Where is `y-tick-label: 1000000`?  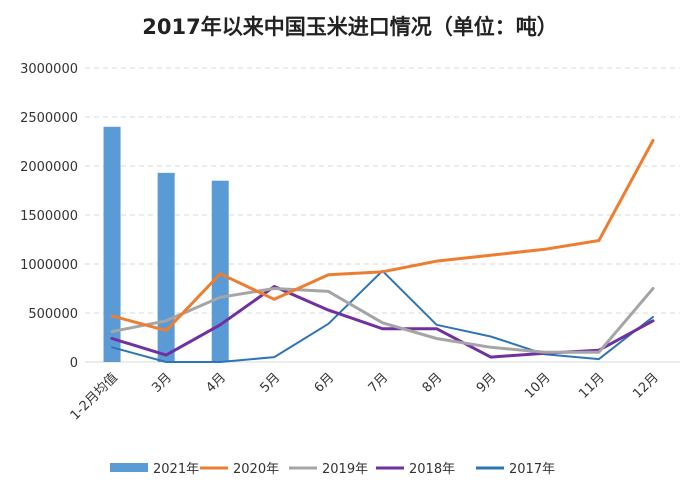 y-tick-label: 1000000 is located at coordinates (49, 265).